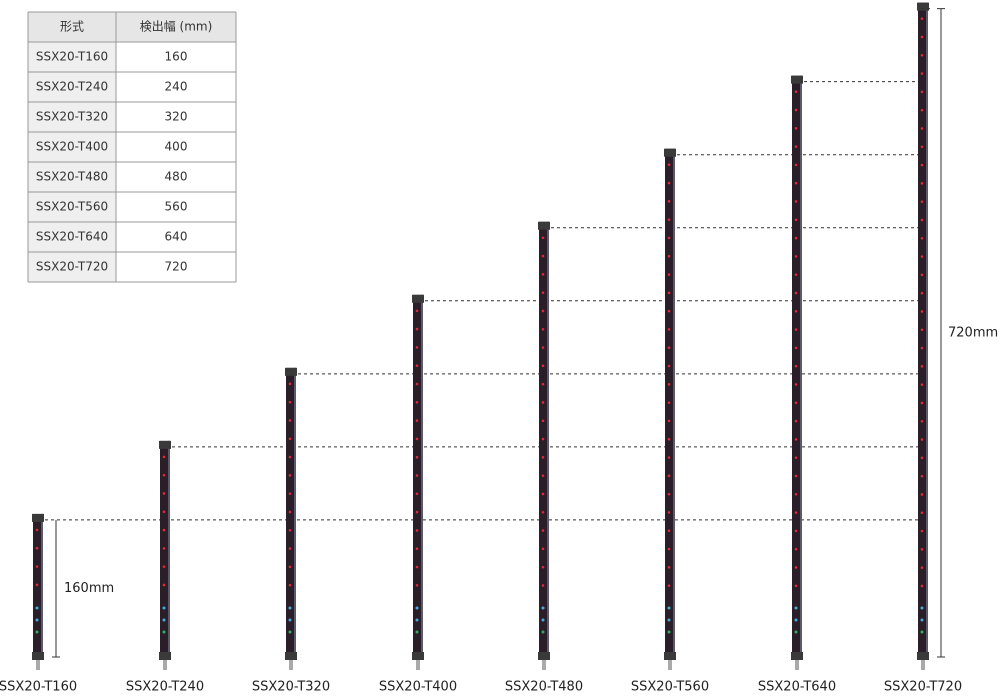 Image resolution: width=1000 pixels, height=700 pixels. I want to click on sensor-label: SSX20-T640, so click(797, 687).